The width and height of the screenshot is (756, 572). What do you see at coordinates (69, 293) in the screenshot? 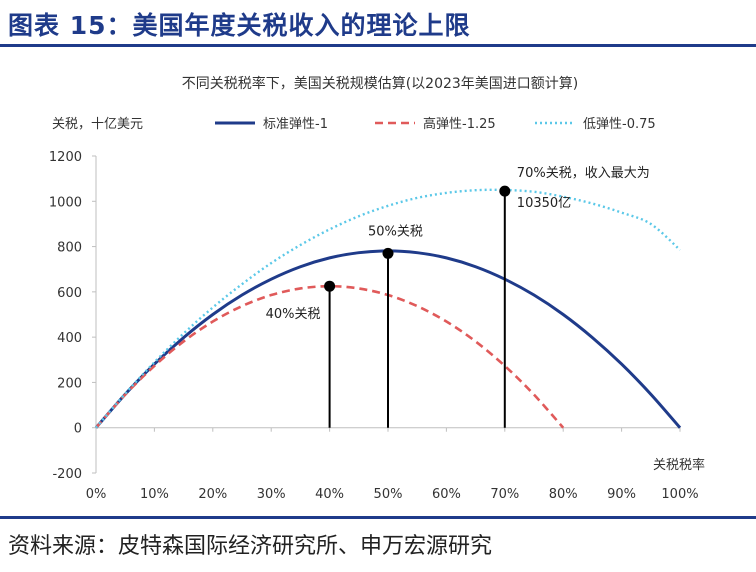
I see `y-tick-label: 600` at bounding box center [69, 293].